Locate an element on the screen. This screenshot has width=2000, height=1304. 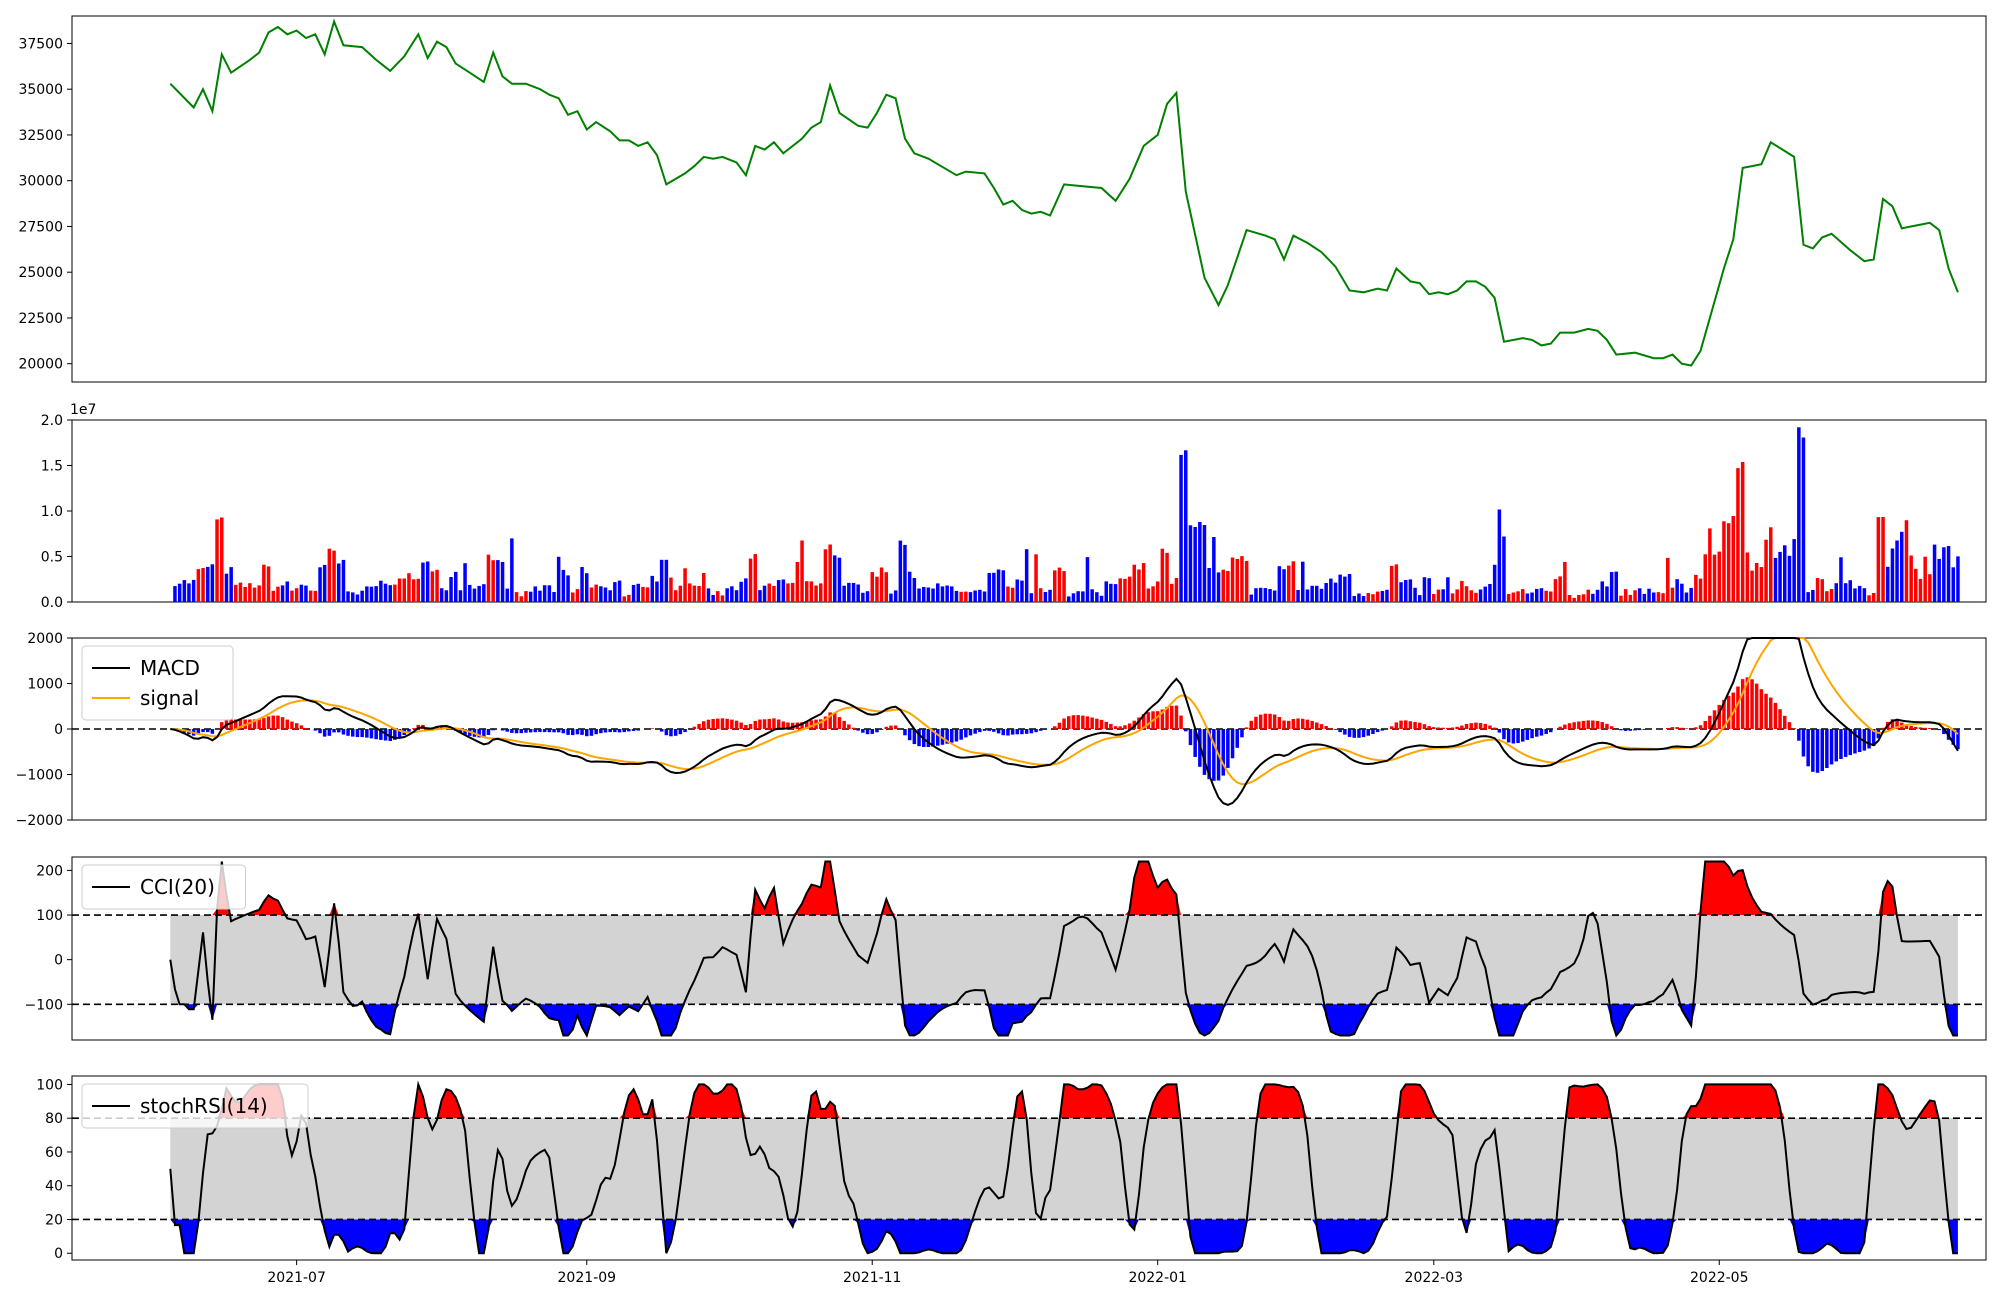
volume-axes-frame is located at coordinates (1029, 511).